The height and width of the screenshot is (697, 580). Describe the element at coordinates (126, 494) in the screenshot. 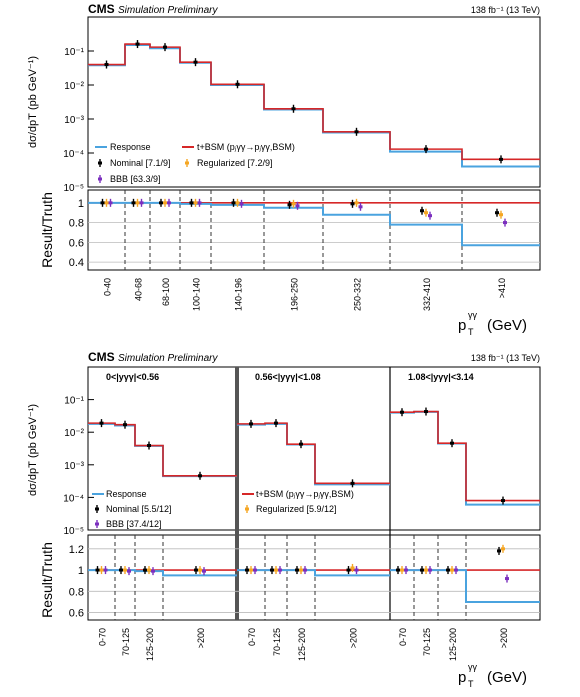

I see `legend-response-2: Response` at that location.